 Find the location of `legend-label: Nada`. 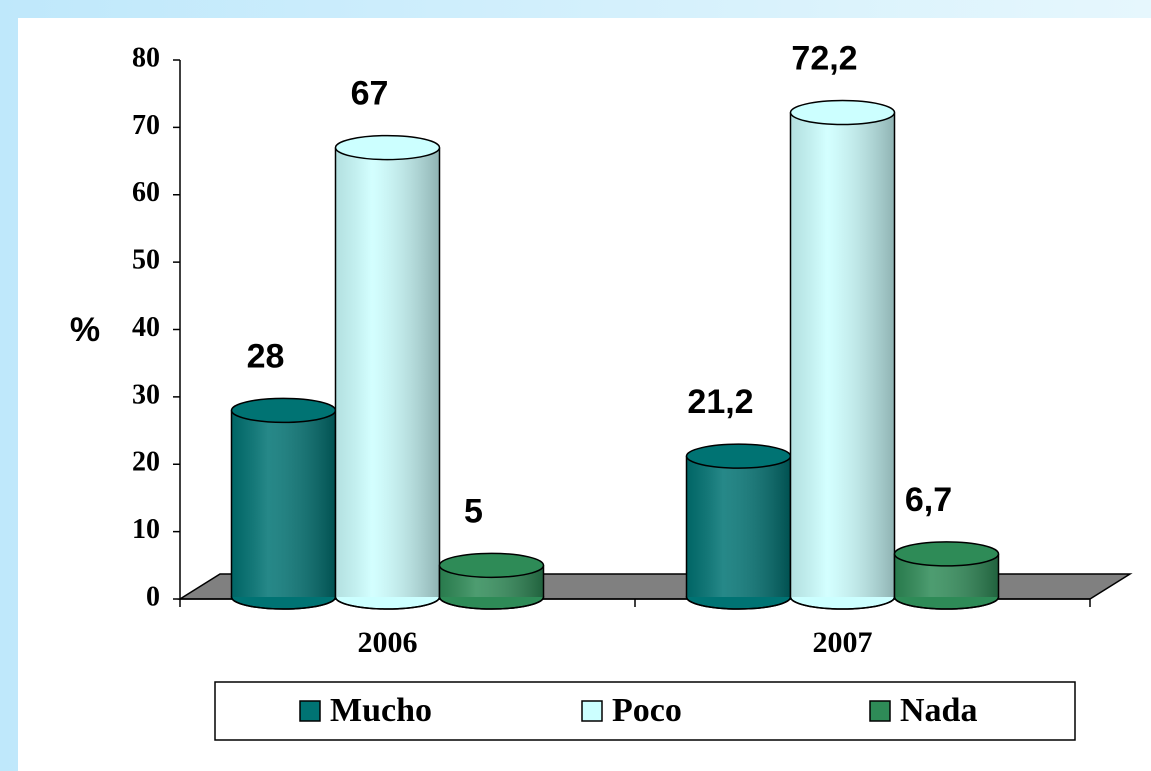

legend-label: Nada is located at coordinates (938, 710).